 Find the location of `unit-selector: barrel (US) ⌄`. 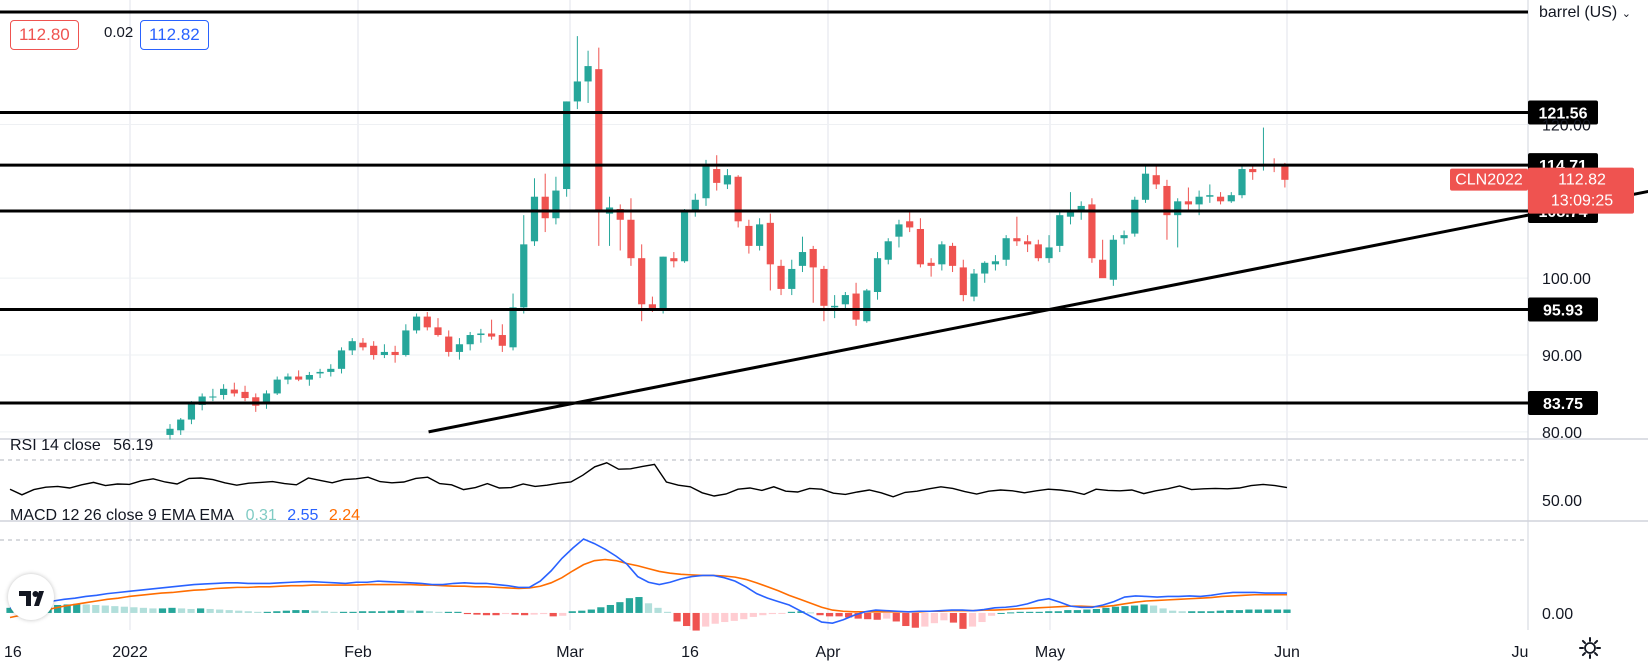

unit-selector: barrel (US) ⌄ is located at coordinates (1585, 13).